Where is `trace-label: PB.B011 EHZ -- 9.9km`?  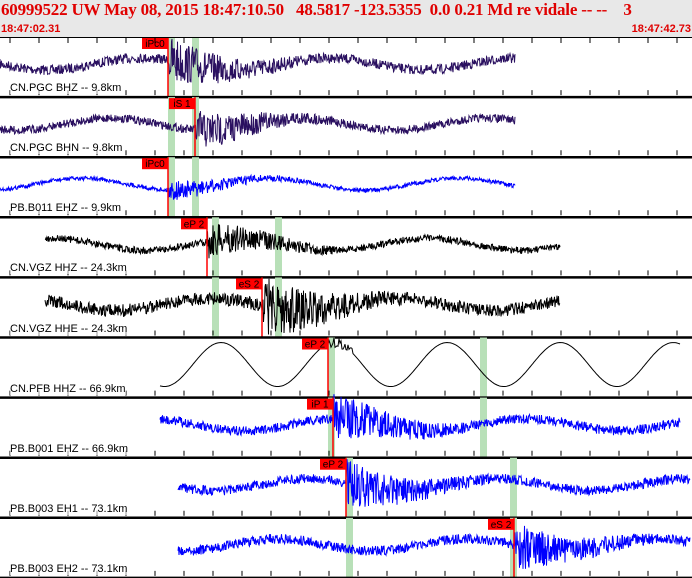
trace-label: PB.B011 EHZ -- 9.9km is located at coordinates (66, 208).